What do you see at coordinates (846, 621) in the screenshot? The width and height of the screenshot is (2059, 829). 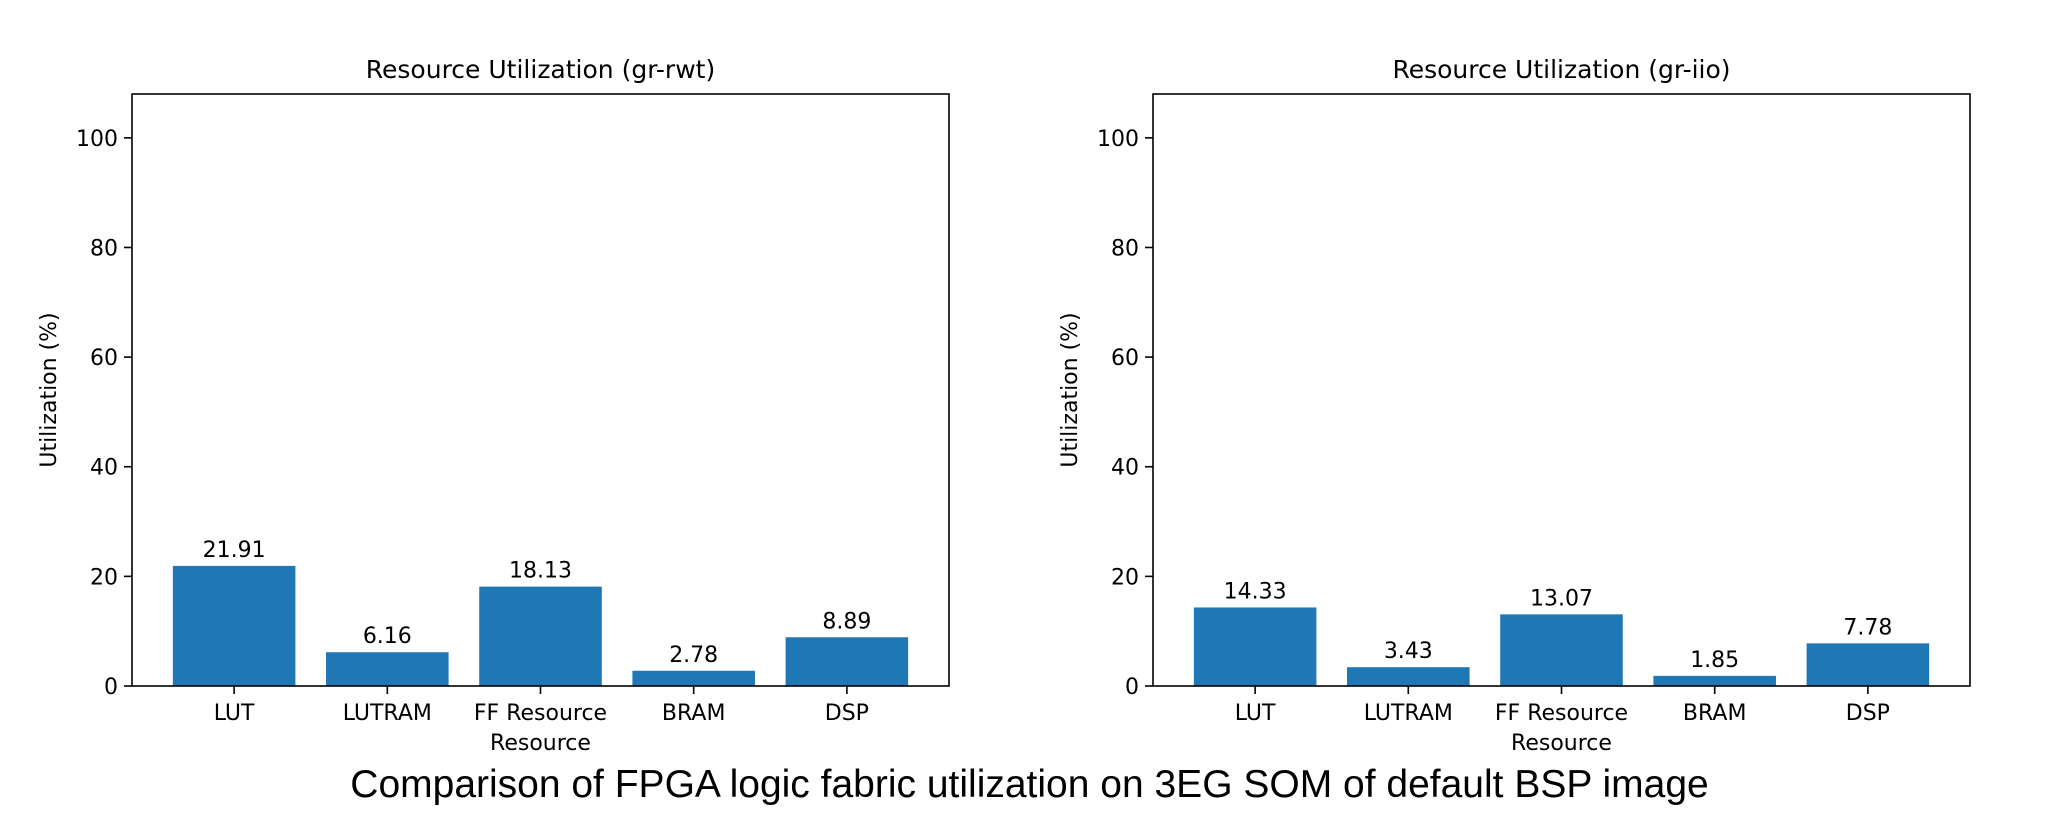 I see `data-label: 8.89` at bounding box center [846, 621].